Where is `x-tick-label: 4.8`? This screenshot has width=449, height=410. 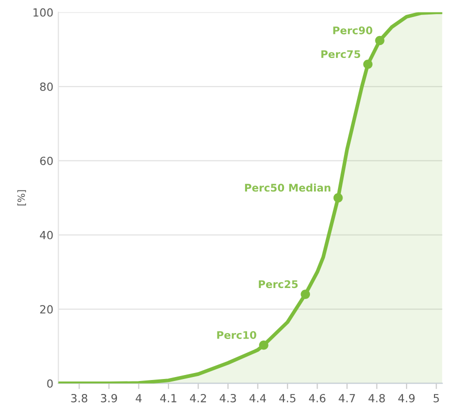
x-tick-label: 4.8 is located at coordinates (376, 398).